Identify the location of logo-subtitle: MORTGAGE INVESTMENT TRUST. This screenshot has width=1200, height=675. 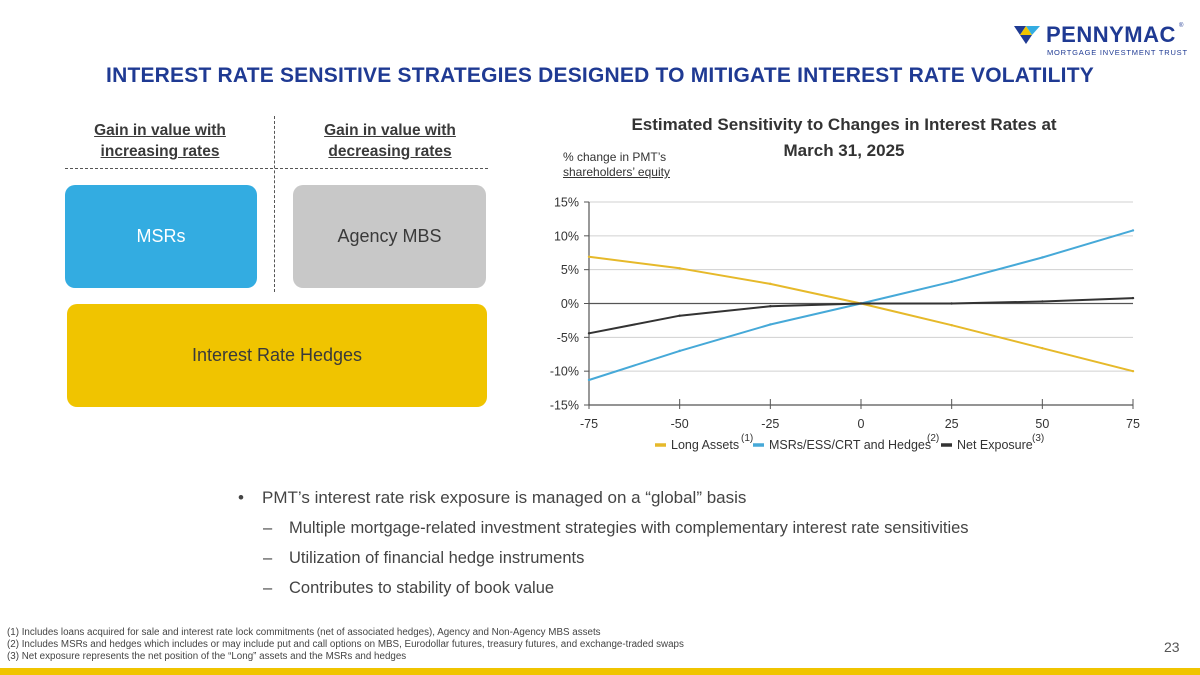
(1117, 52).